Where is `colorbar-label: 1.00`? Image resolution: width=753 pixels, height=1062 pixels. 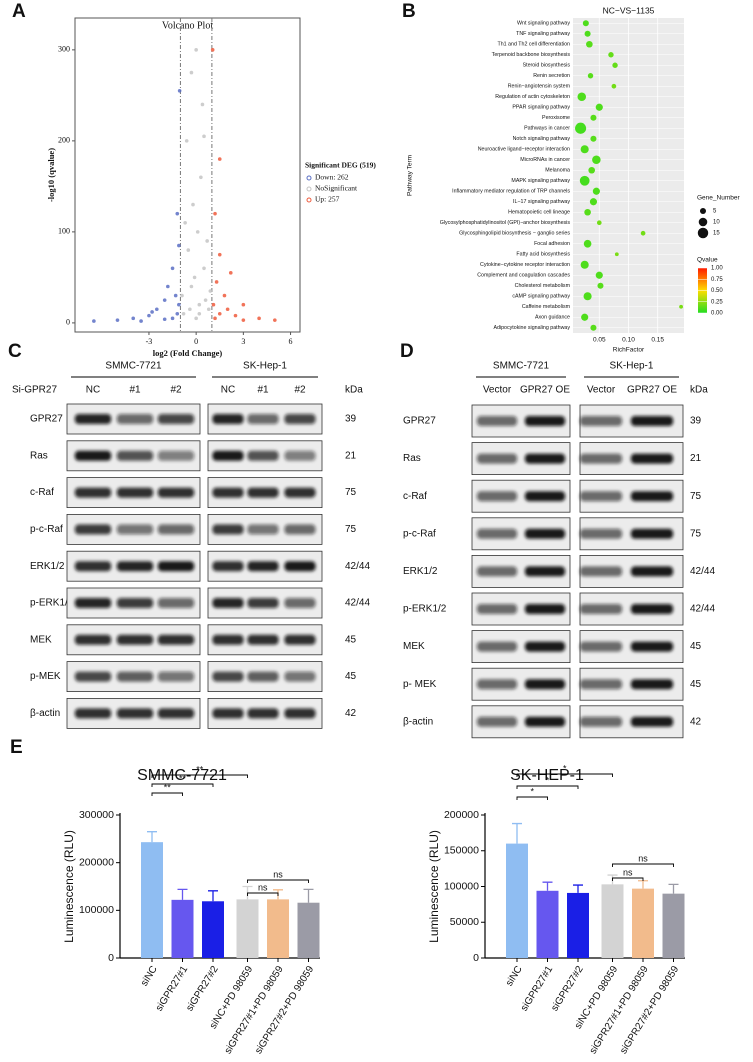 colorbar-label: 1.00 is located at coordinates (717, 269).